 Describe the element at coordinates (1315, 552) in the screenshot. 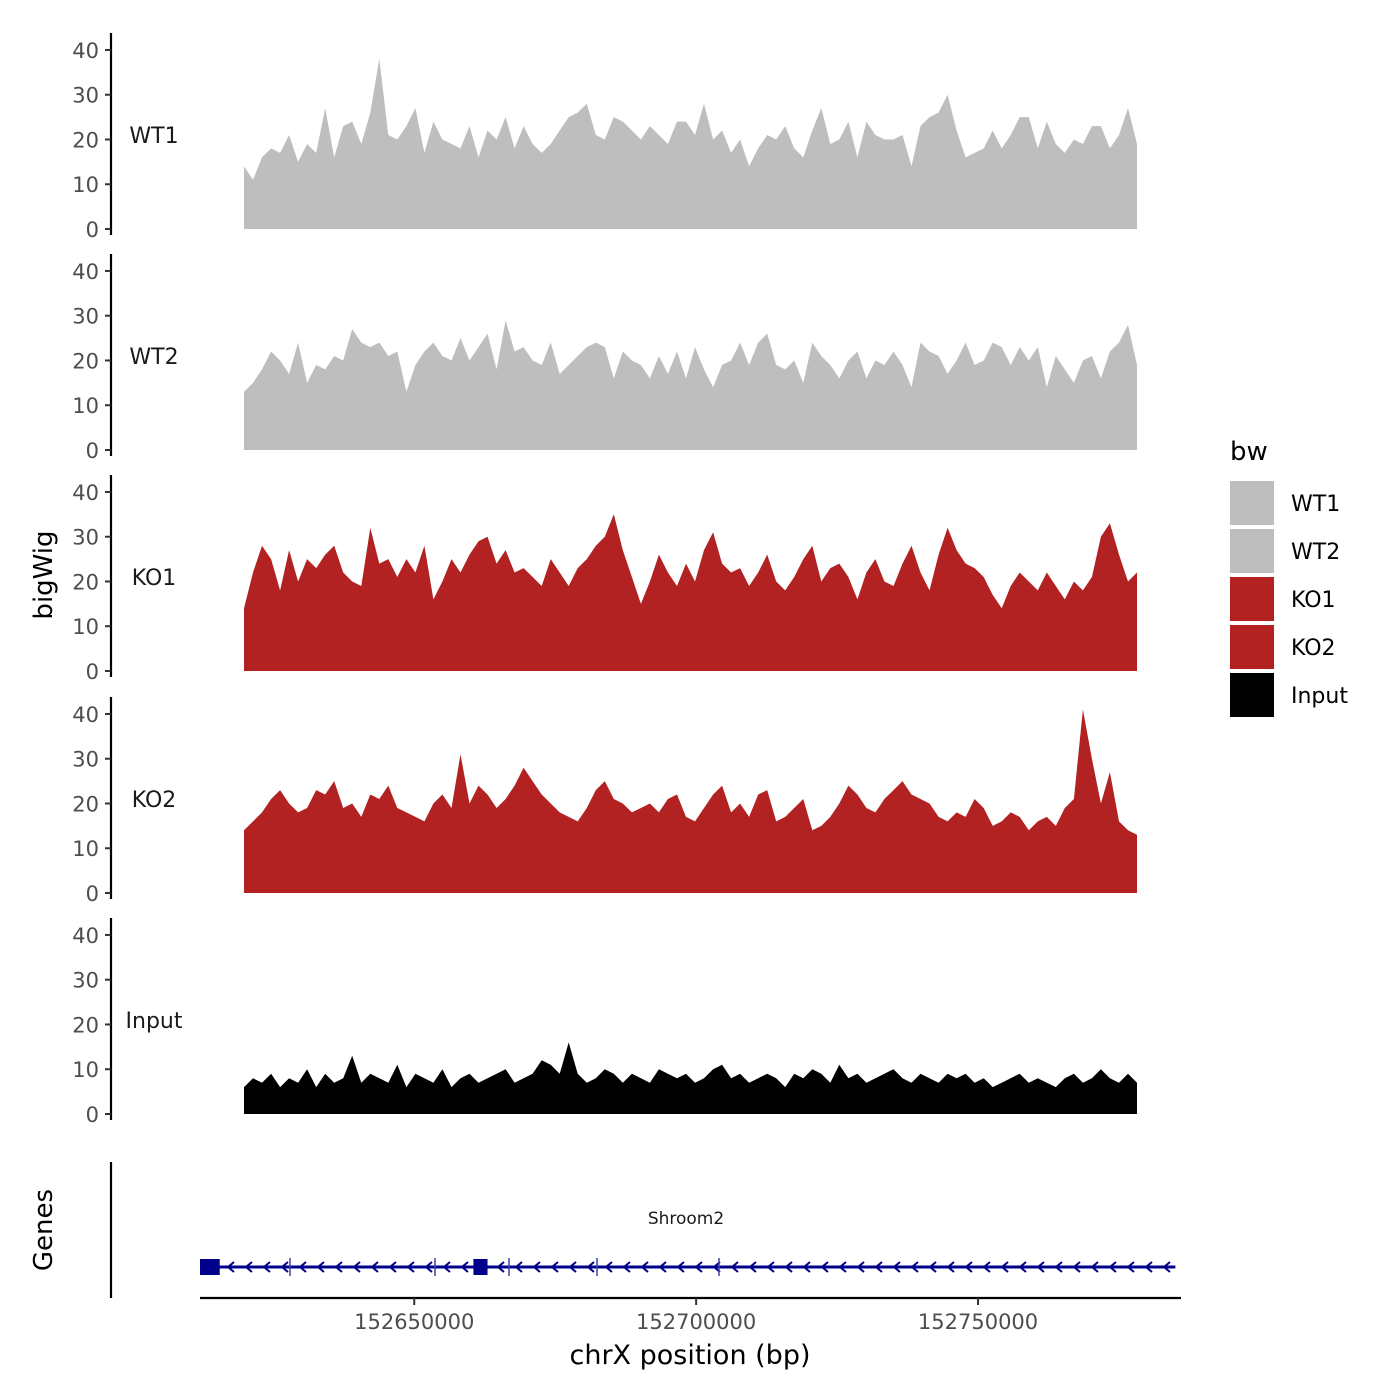

I see `legend-label-wt2: WT2` at that location.